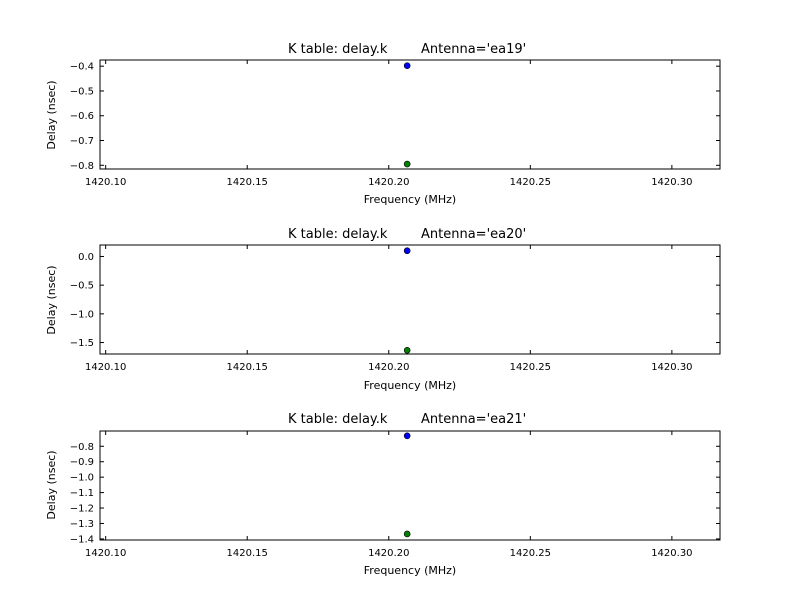  Describe the element at coordinates (473, 49) in the screenshot. I see `plot-title-right: Antenna='ea19'` at that location.